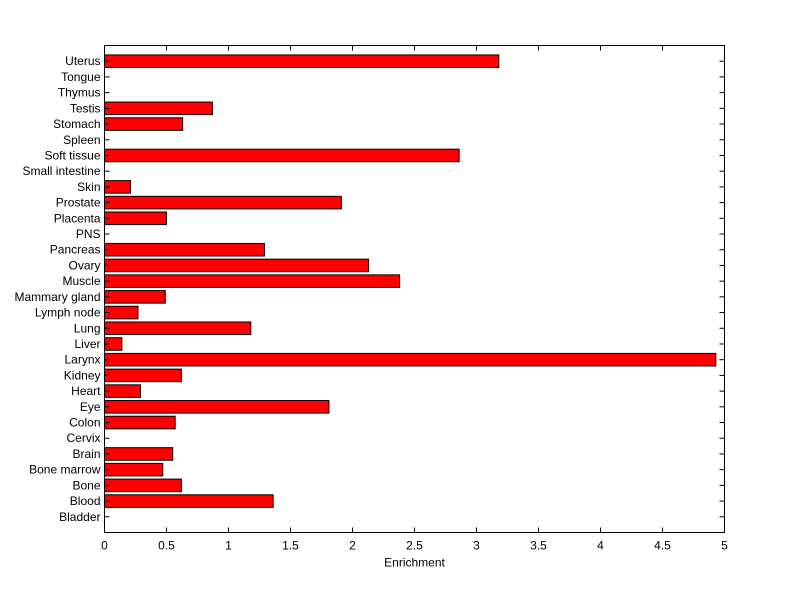 This screenshot has width=800, height=599. I want to click on y-tick-label: Mammary gland, so click(57, 297).